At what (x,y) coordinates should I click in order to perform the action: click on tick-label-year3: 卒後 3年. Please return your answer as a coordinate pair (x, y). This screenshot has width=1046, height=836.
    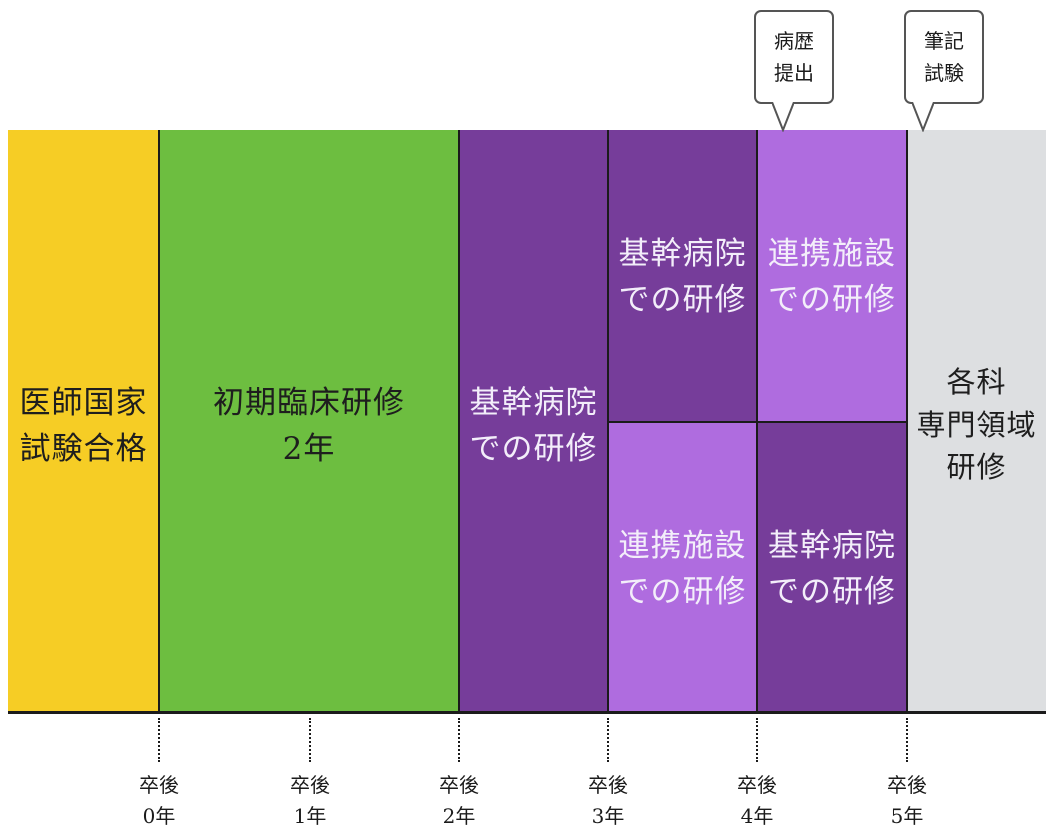
    Looking at the image, I should click on (608, 800).